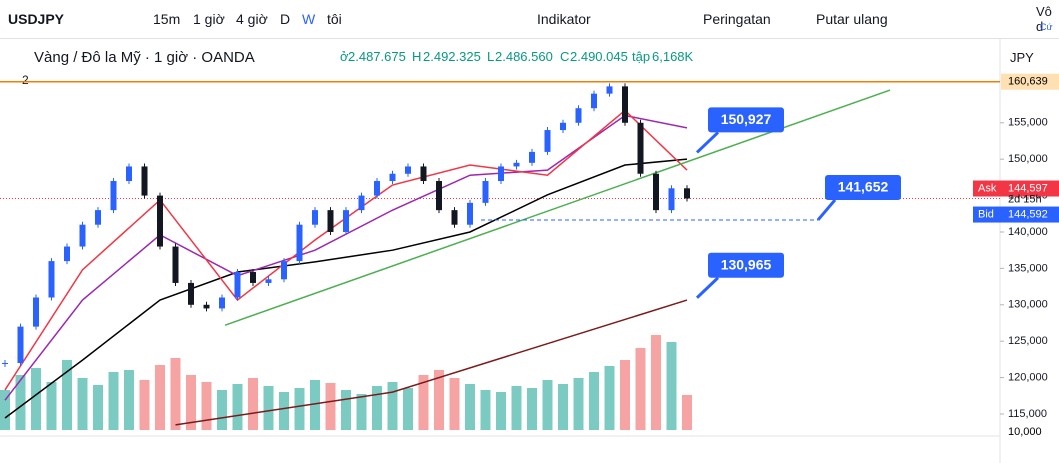 The width and height of the screenshot is (1059, 463). Describe the element at coordinates (1016, 214) in the screenshot. I see `bid-badge` at that location.